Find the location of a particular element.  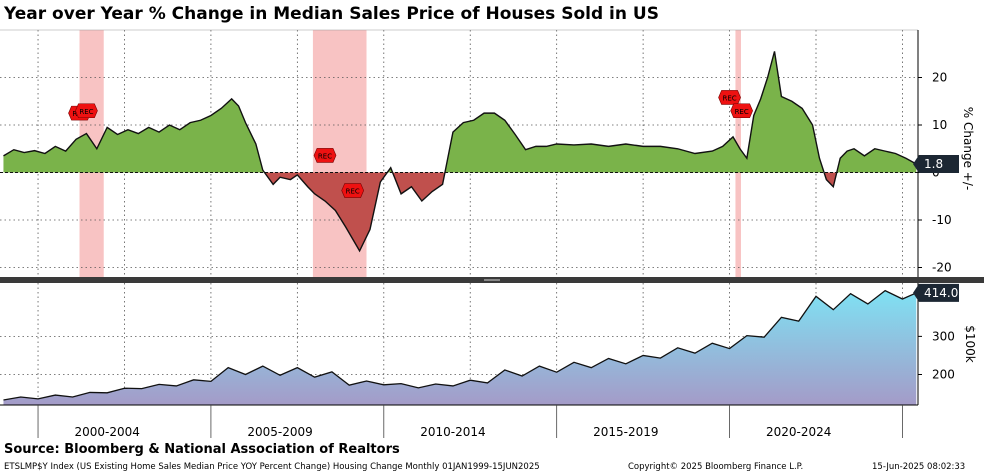

ytick-label-top-3: 10 is located at coordinates (939, 125).